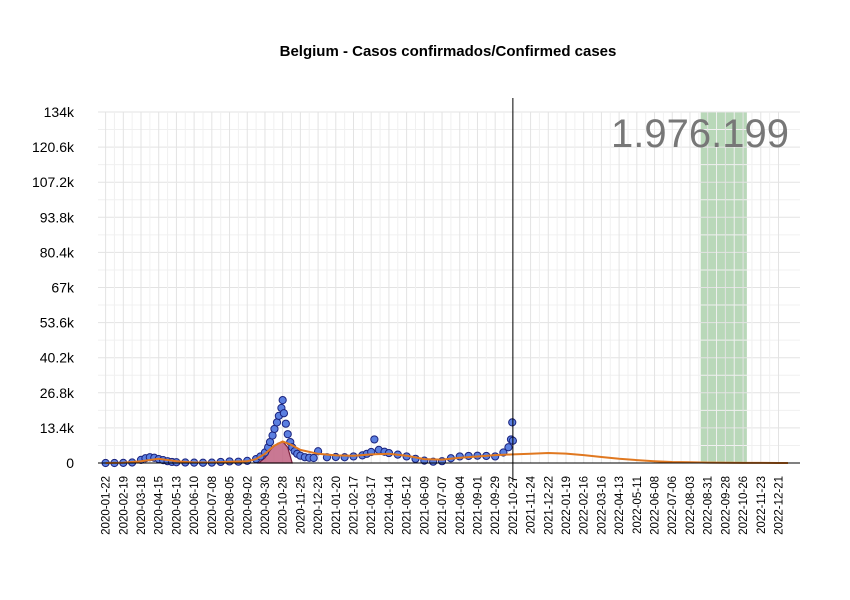  What do you see at coordinates (124, 505) in the screenshot?
I see `x-tick-label: 2020-02-19` at bounding box center [124, 505].